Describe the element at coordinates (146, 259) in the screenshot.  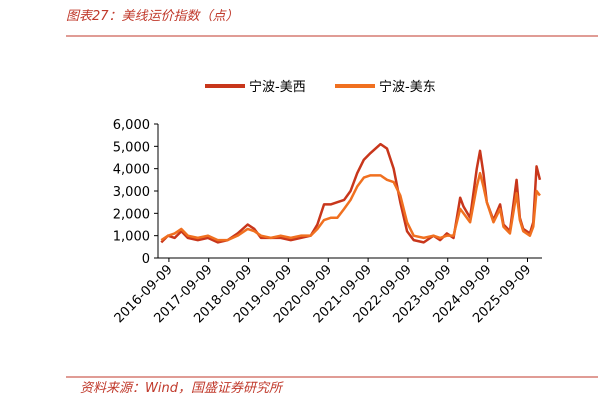
I see `y-tick-label: 0` at that location.